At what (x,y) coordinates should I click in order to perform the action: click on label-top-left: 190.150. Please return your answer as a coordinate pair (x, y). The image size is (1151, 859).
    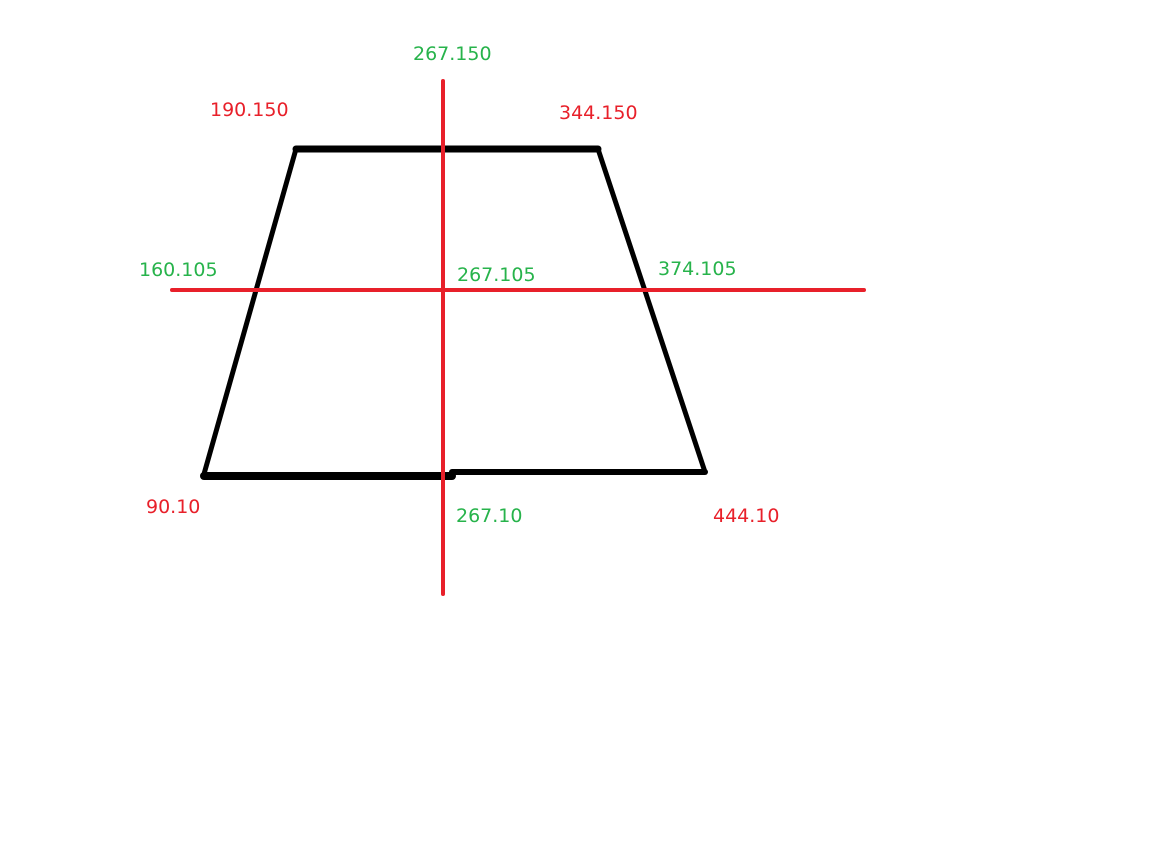
    Looking at the image, I should click on (249, 110).